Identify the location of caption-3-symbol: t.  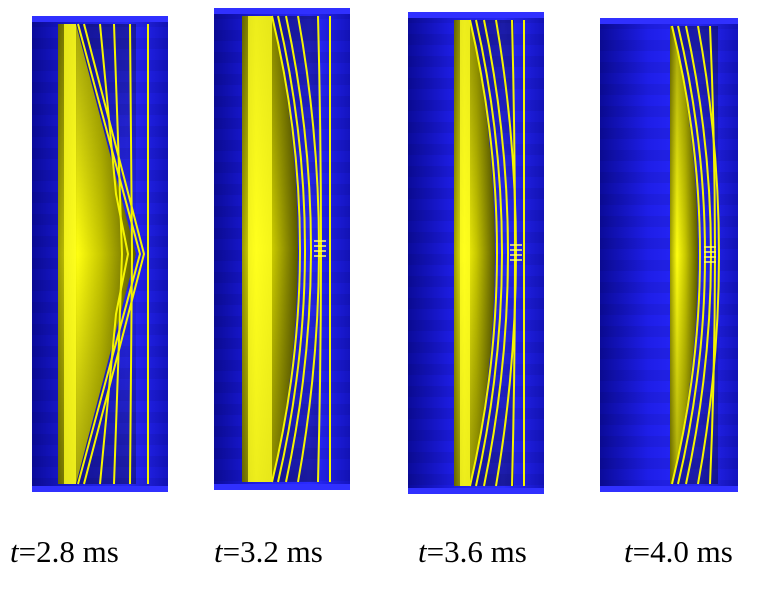
(422, 551).